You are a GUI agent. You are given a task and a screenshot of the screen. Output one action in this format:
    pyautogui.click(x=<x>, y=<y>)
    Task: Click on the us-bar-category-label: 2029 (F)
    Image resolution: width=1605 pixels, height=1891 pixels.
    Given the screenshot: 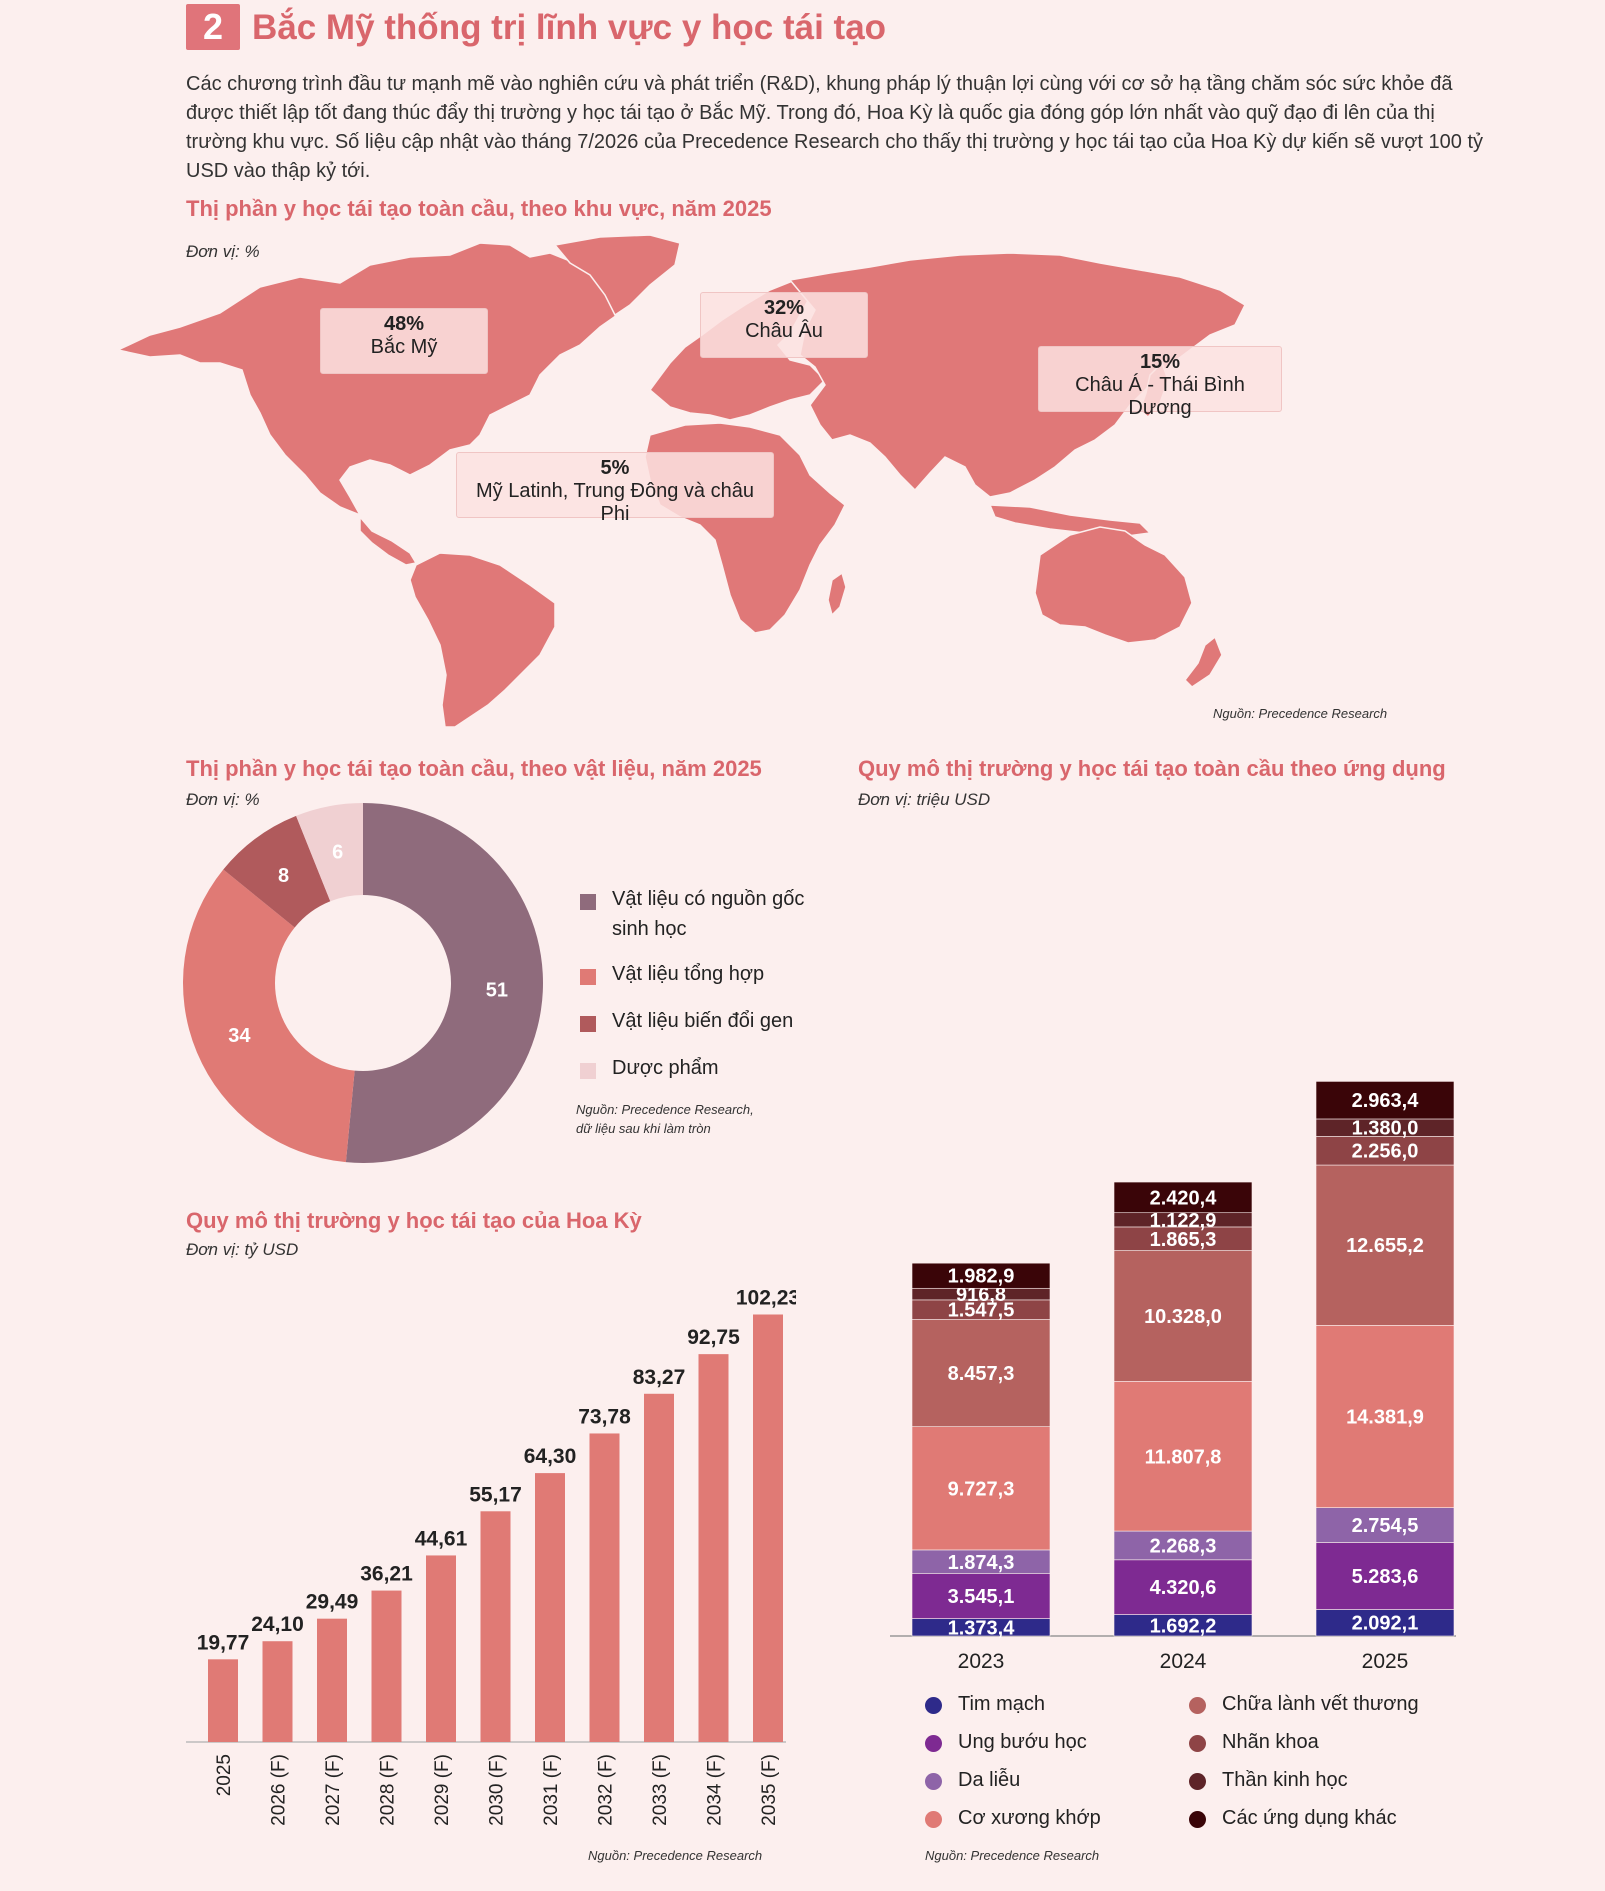 What is the action you would take?
    pyautogui.click(x=442, y=1790)
    